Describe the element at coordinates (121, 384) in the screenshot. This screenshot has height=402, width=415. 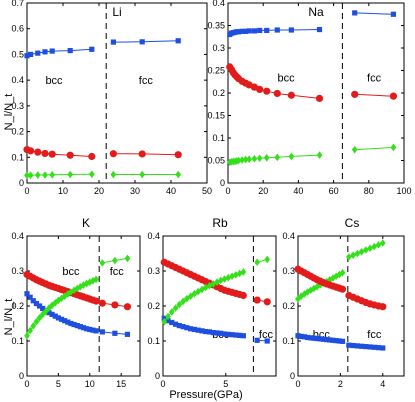
I see `x-tick-label: 15` at that location.